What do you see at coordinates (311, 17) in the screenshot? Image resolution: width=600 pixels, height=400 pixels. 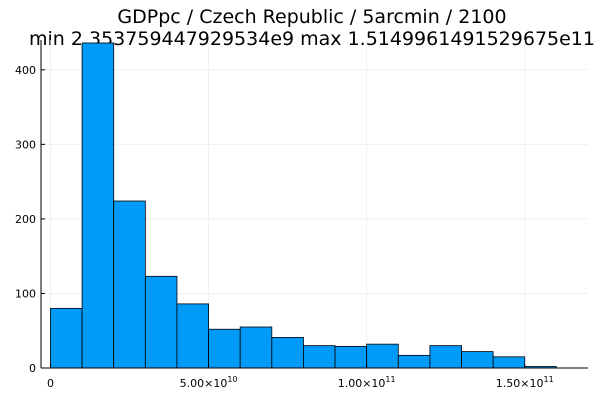 I see `chart-title-line1: GDPpc / Czech Republic / 5arcmin / 2100` at bounding box center [311, 17].